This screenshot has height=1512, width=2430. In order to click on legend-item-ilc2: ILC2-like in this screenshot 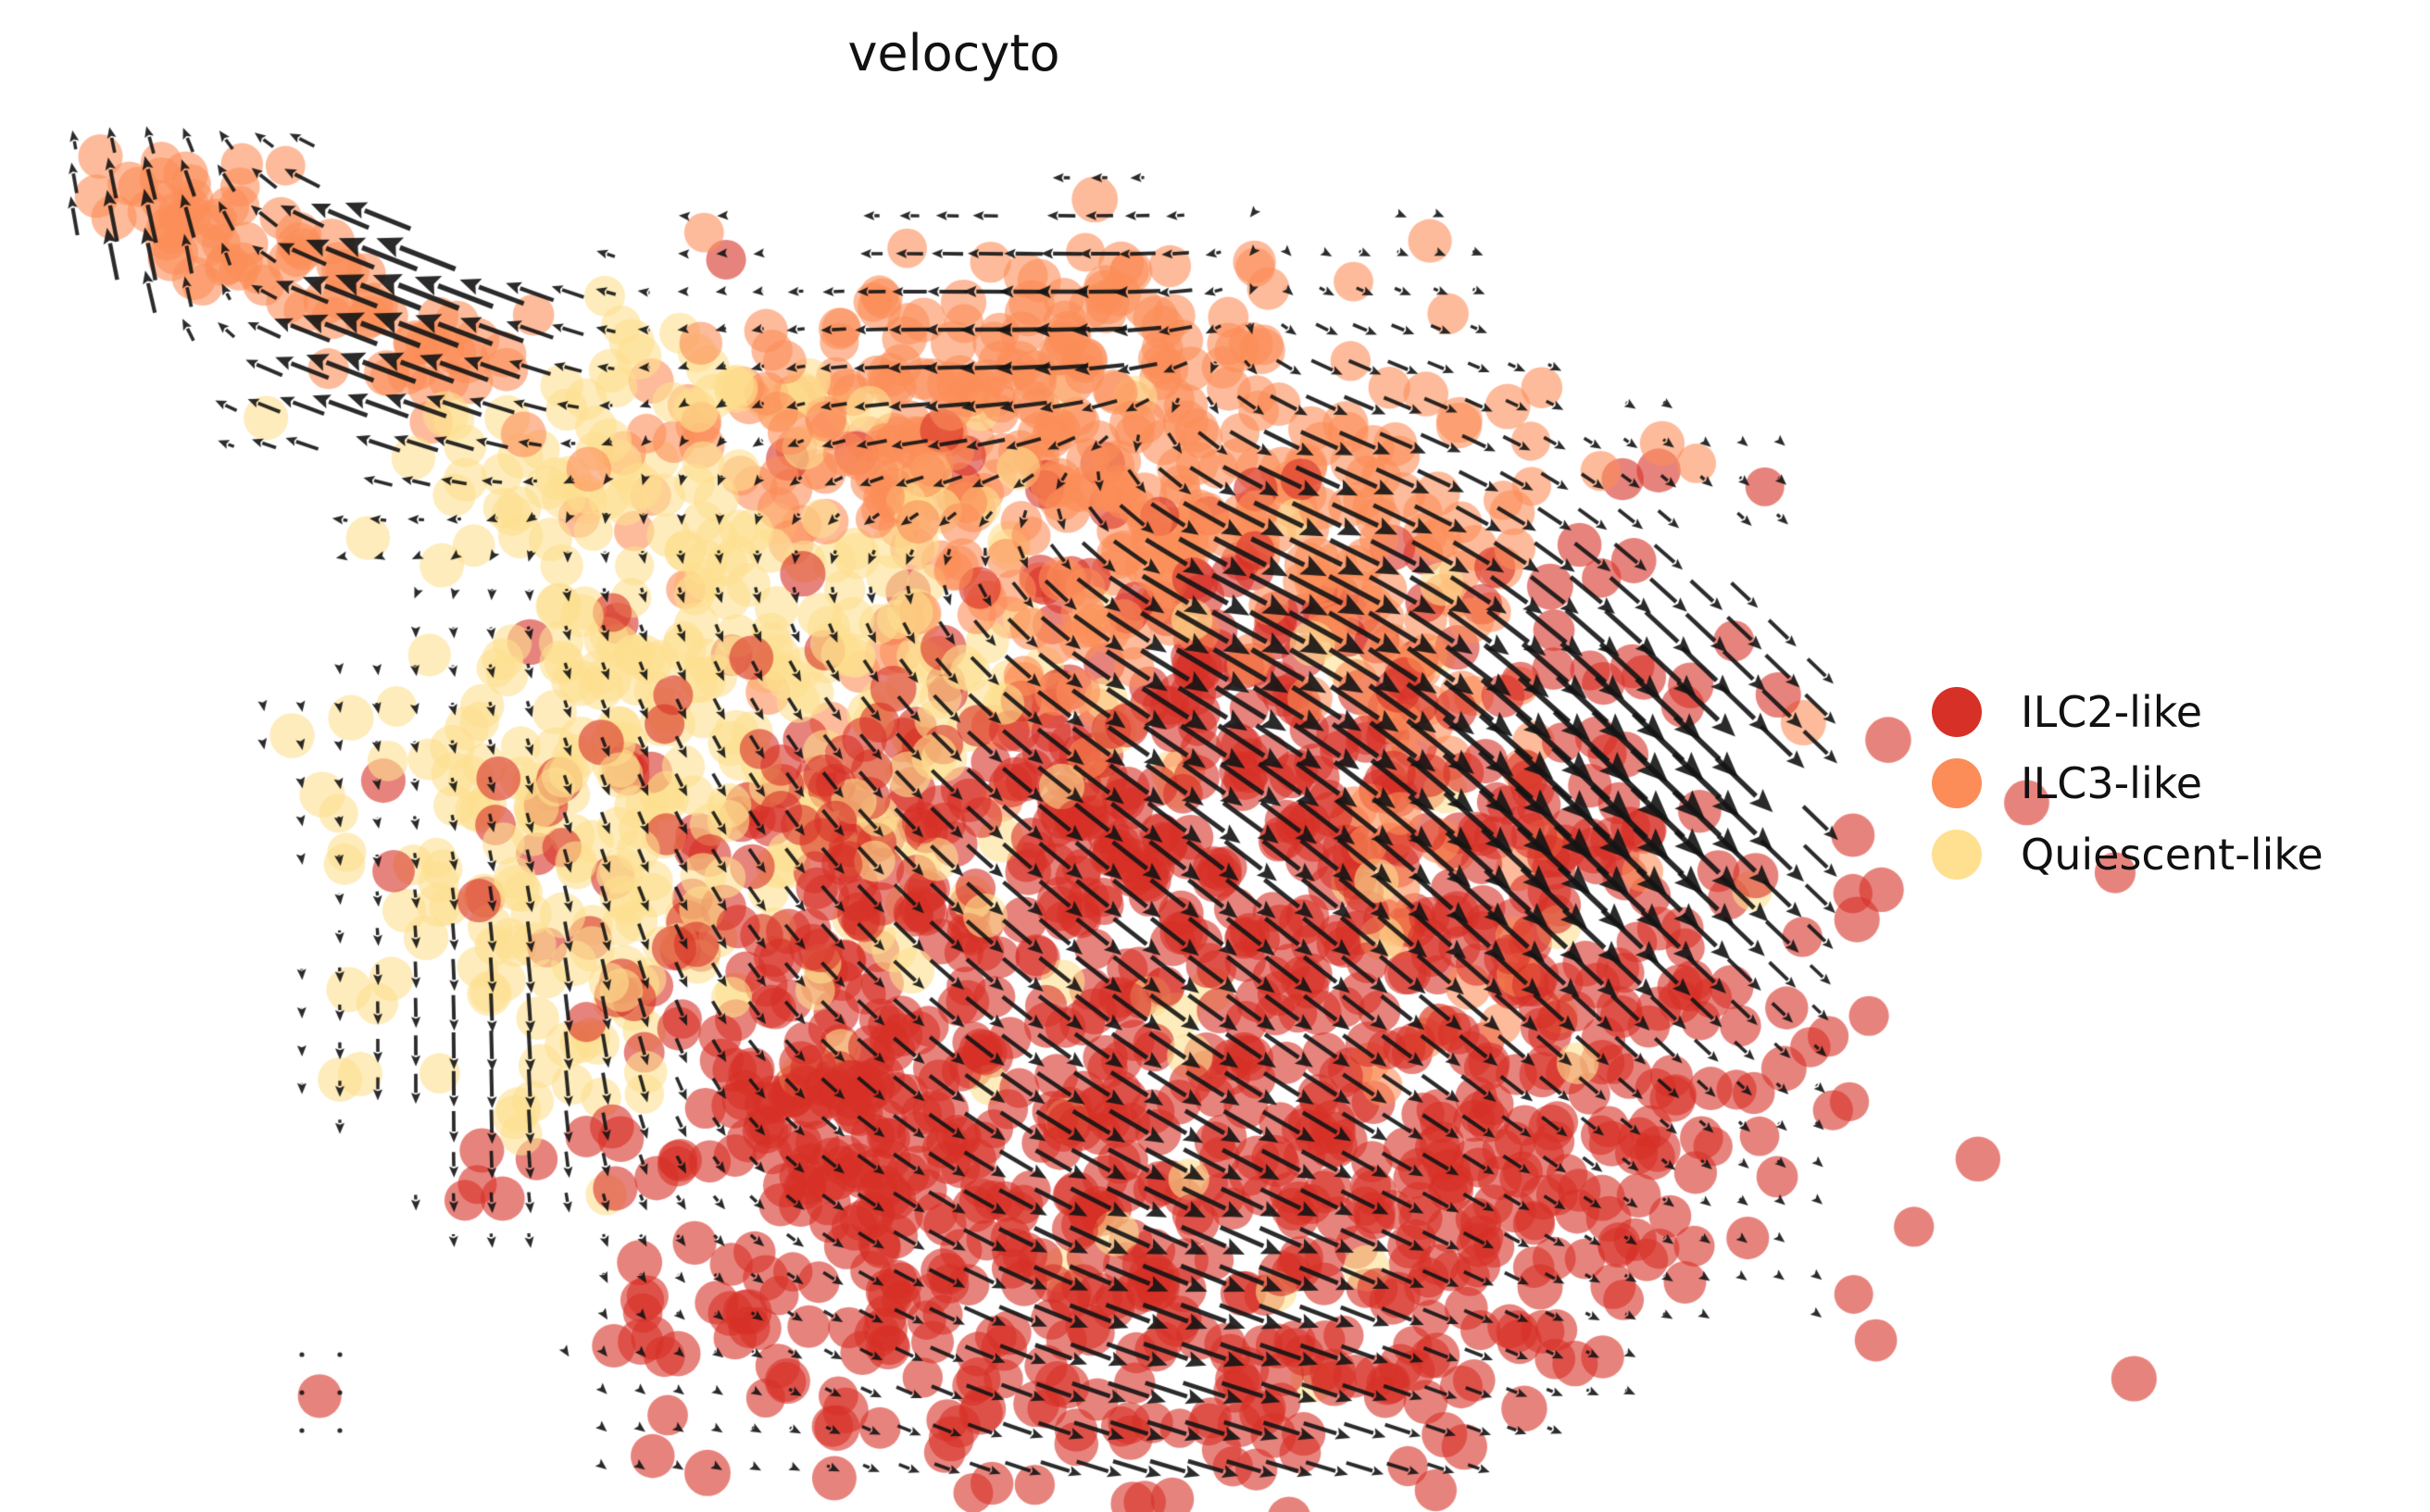, I will do `click(2128, 712)`.